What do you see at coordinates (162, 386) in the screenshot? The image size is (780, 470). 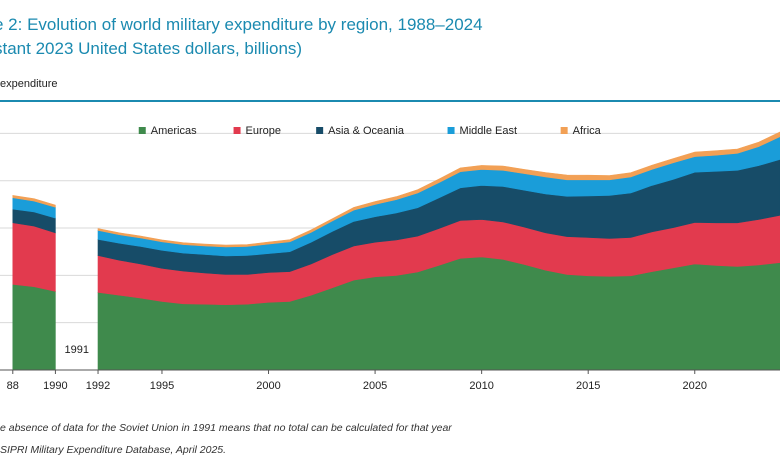 I see `x-tick-label: 1995` at bounding box center [162, 386].